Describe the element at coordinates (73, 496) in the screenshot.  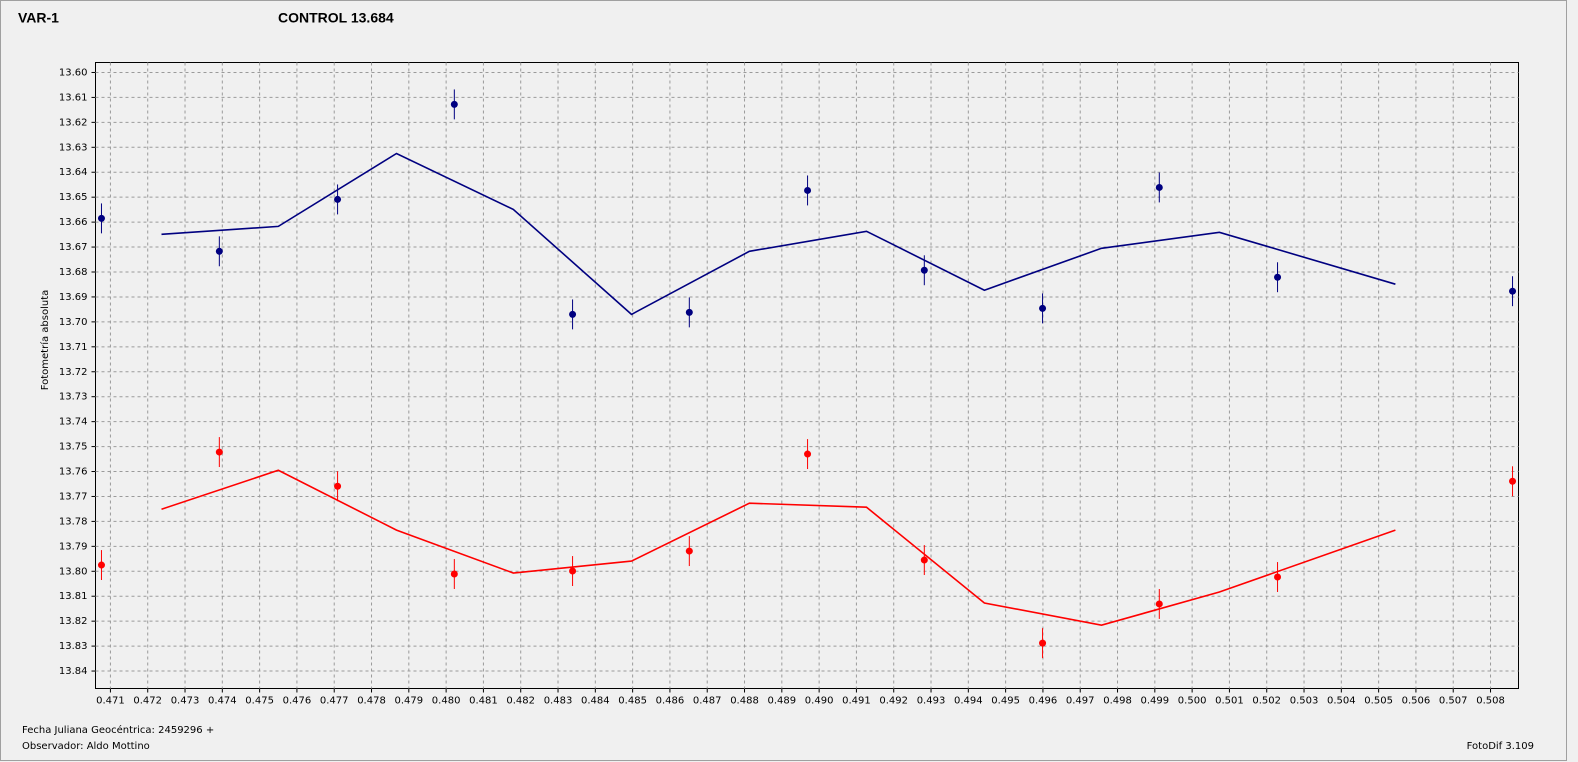
I see `y-tick-label: 13.77` at that location.